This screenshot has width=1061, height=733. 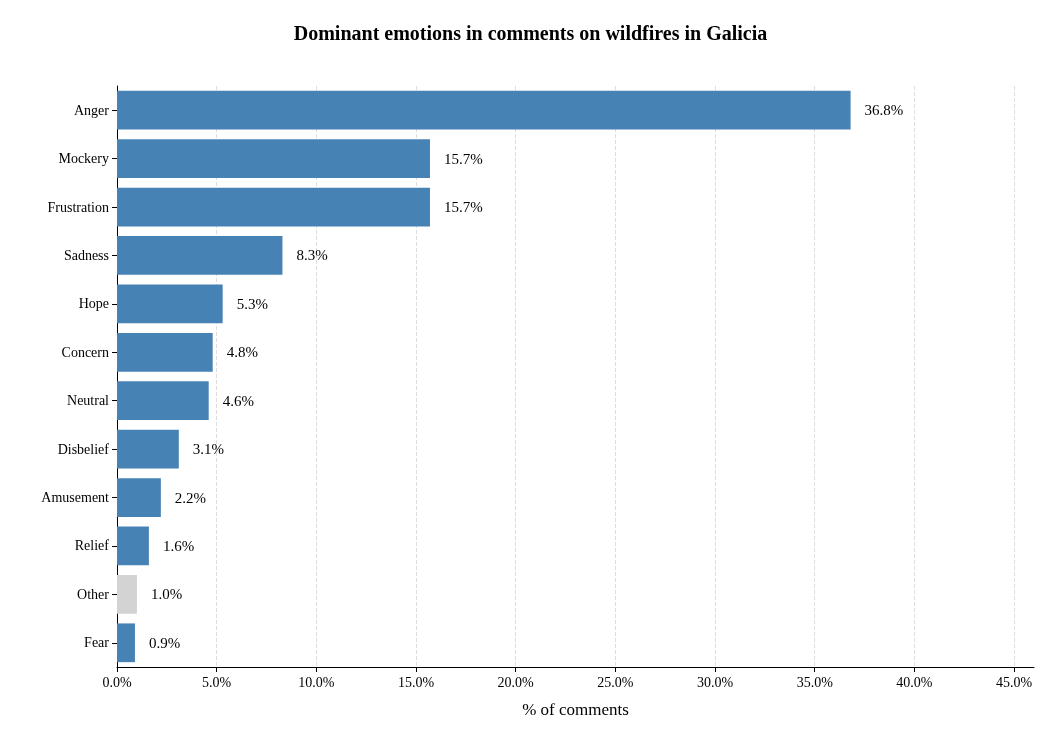 What do you see at coordinates (97, 643) in the screenshot?
I see `y-tick-label: Fear` at bounding box center [97, 643].